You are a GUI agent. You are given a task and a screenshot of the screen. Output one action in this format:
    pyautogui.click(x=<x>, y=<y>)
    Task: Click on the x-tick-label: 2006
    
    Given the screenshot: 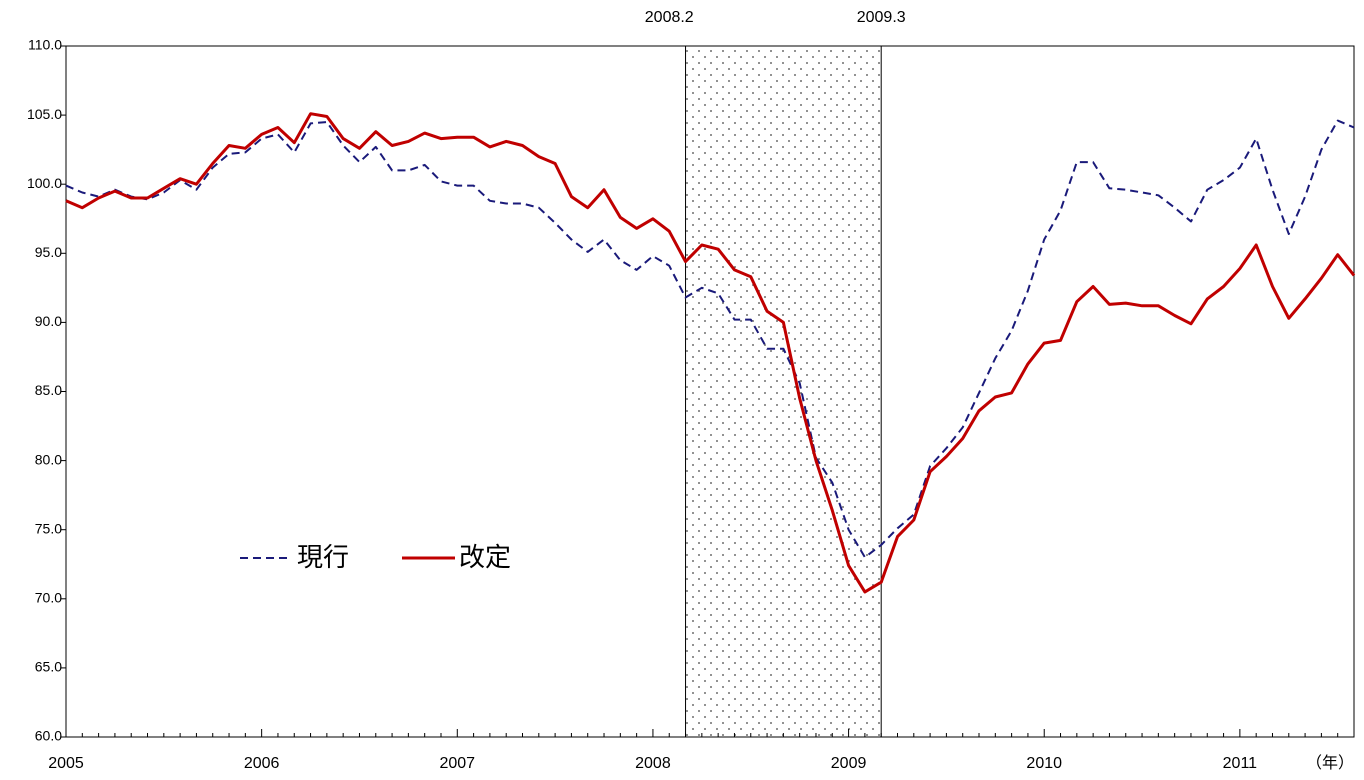 What is the action you would take?
    pyautogui.click(x=262, y=763)
    